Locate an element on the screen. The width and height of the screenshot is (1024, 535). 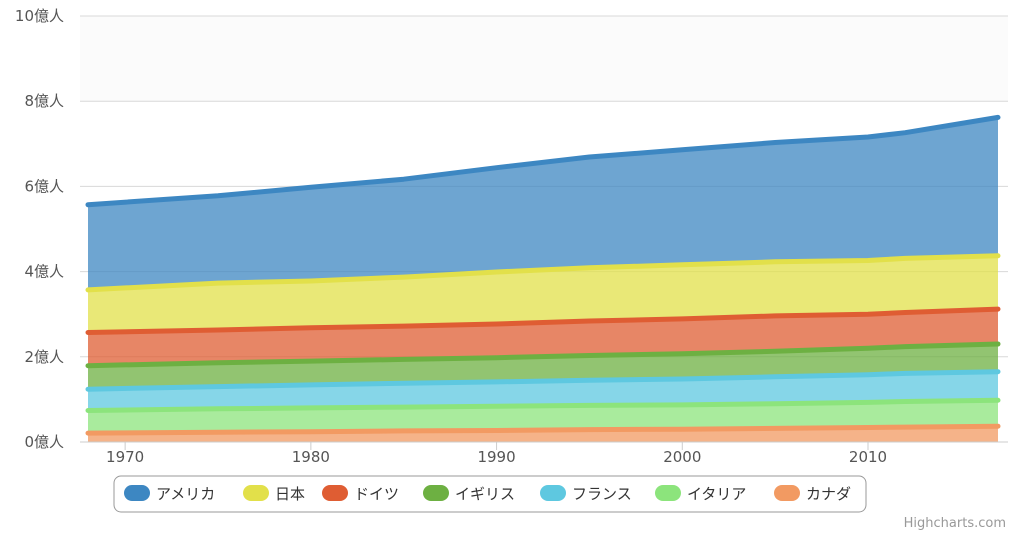
x-tick-label: 2010 is located at coordinates (868, 457).